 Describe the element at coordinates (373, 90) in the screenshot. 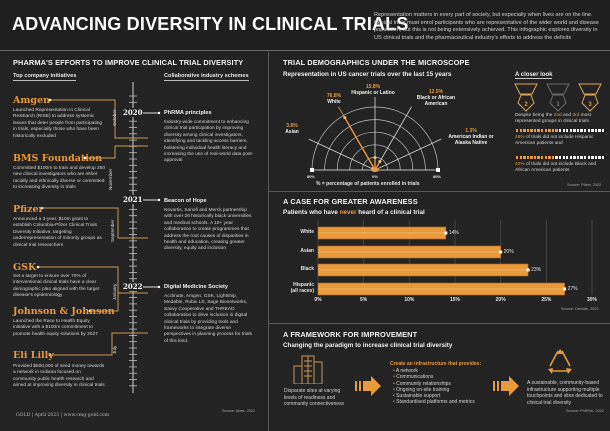

I see `label-hispanic: 15.8% Hispanic or Latino` at that location.